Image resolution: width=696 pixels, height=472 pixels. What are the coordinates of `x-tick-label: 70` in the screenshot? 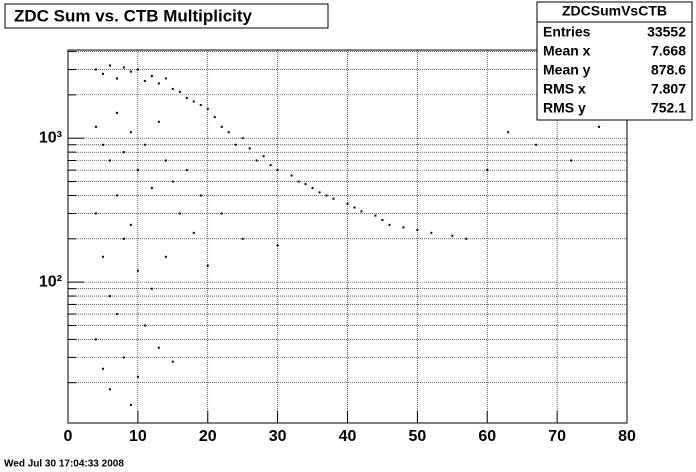 It's located at (557, 436).